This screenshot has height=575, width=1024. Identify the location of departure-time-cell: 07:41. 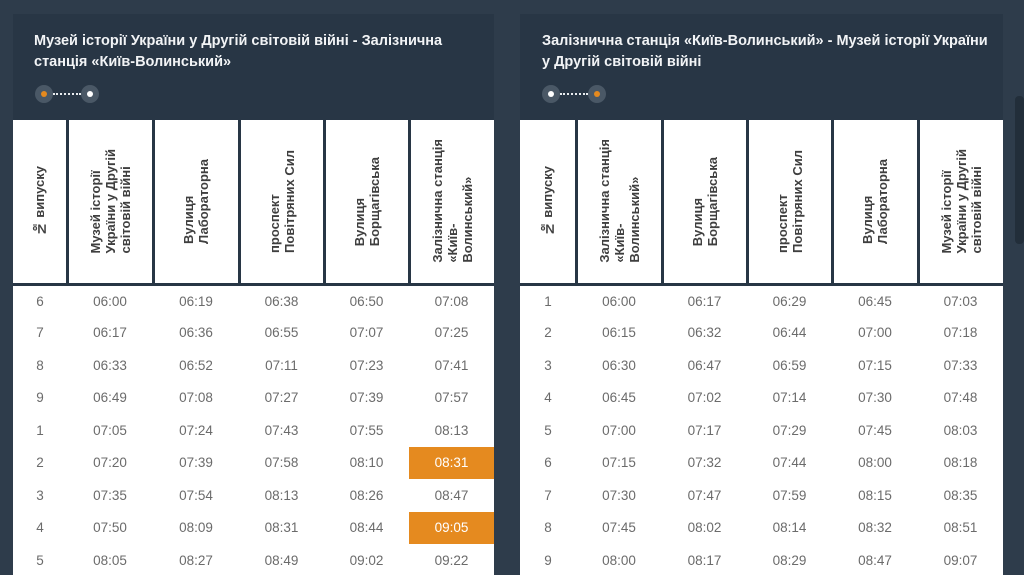
(451, 365).